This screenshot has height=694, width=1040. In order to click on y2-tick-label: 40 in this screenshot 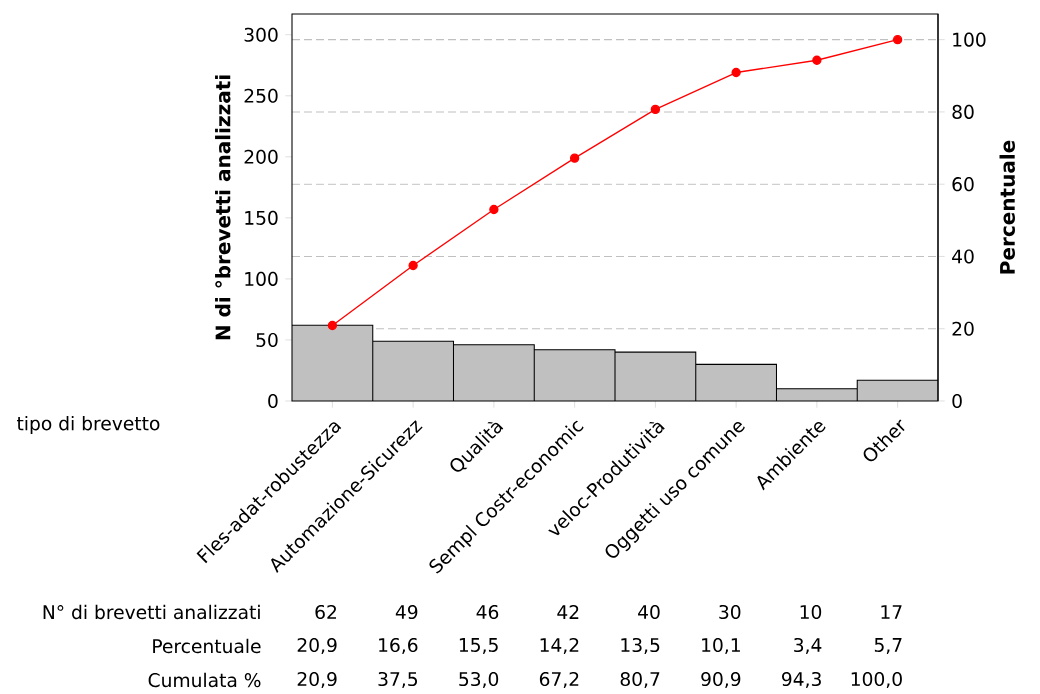, I will do `click(963, 256)`.